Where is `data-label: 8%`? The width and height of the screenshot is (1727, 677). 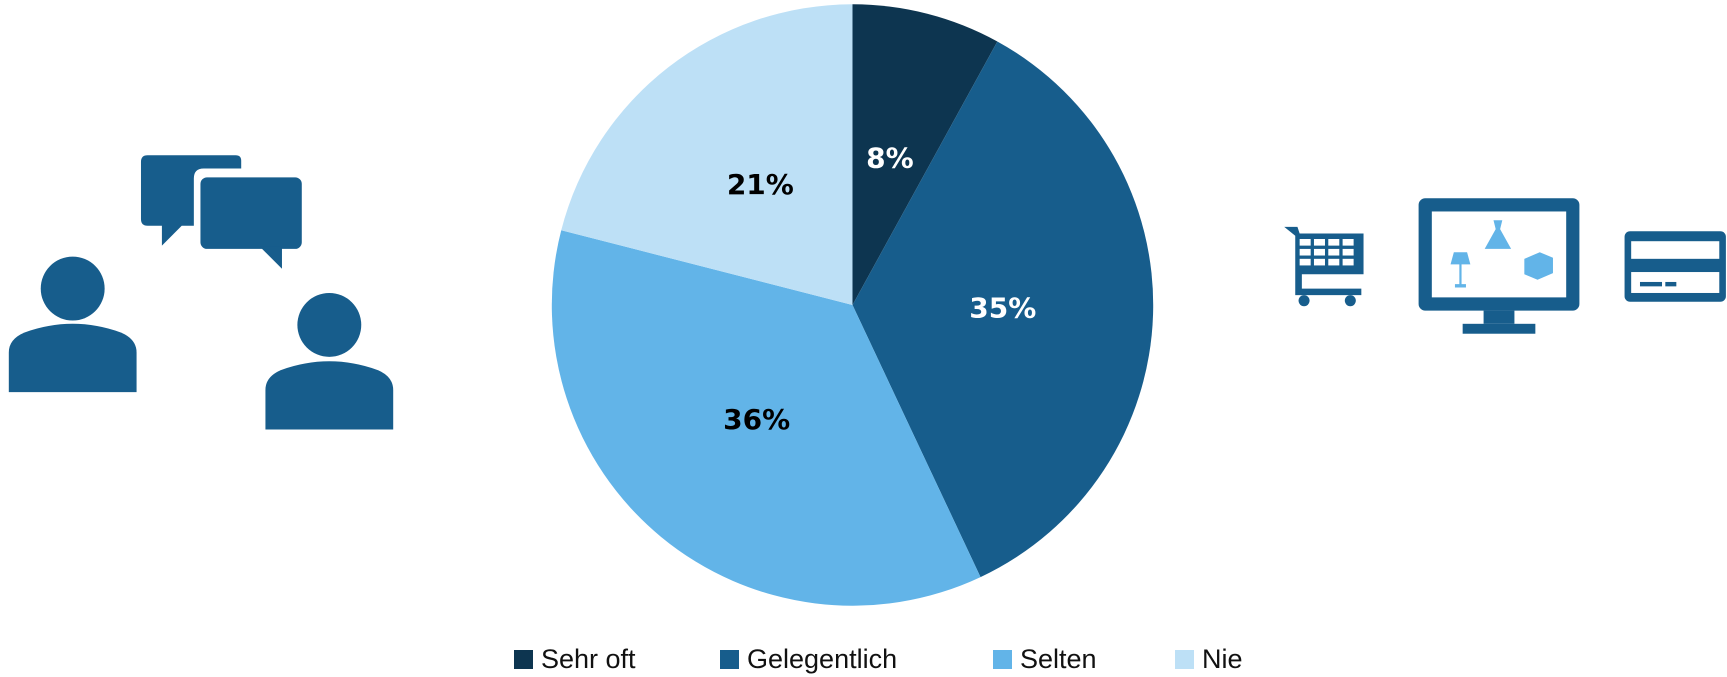 data-label: 8% is located at coordinates (890, 157).